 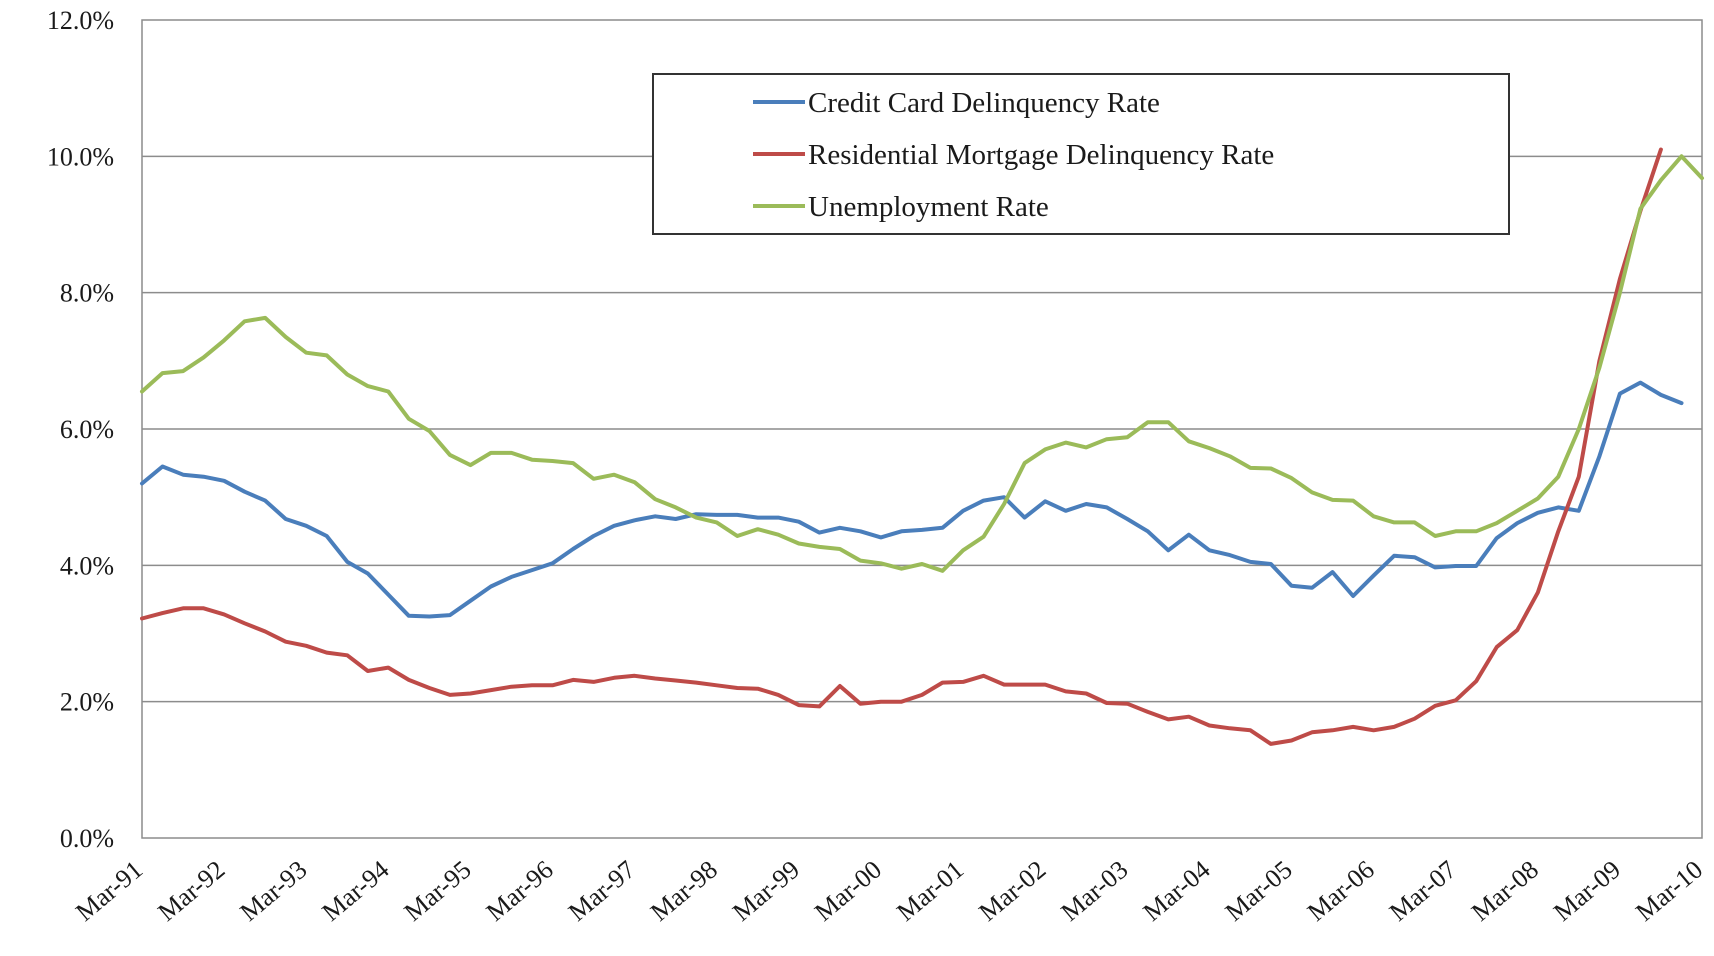 What do you see at coordinates (191, 891) in the screenshot?
I see `x-tick-label: Mar-92` at bounding box center [191, 891].